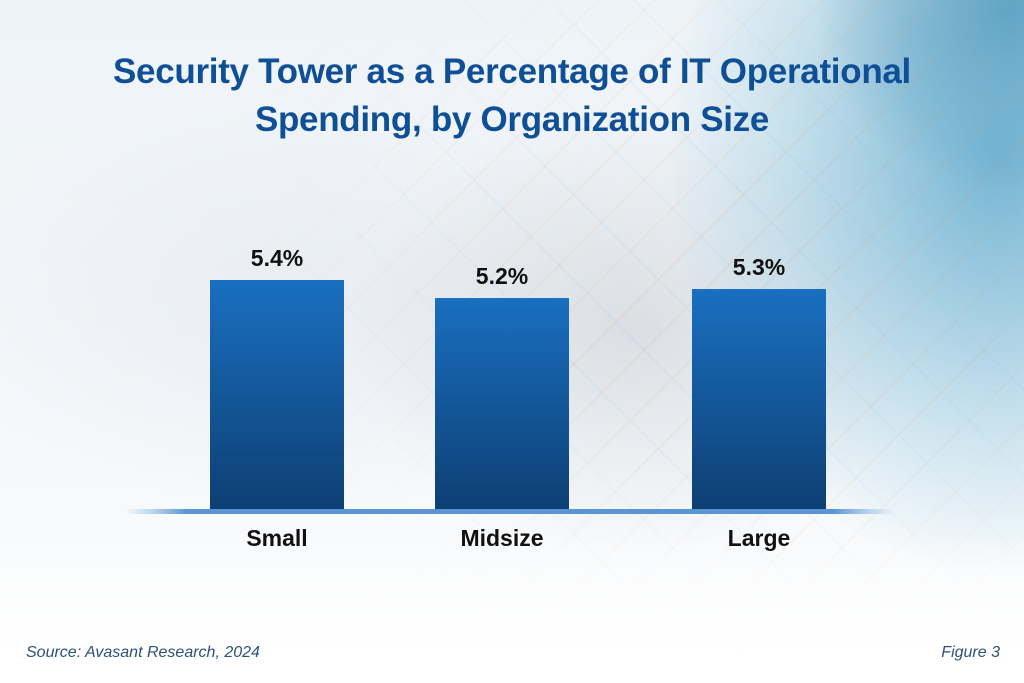 This screenshot has width=1024, height=683. I want to click on x-axis-baseline, so click(510, 511).